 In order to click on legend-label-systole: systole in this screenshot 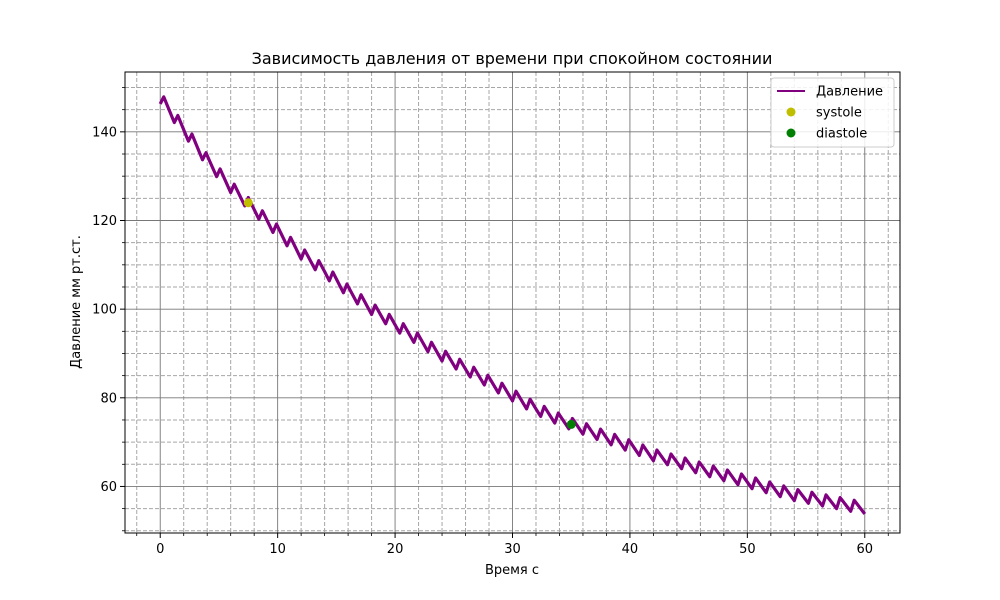, I will do `click(839, 113)`.